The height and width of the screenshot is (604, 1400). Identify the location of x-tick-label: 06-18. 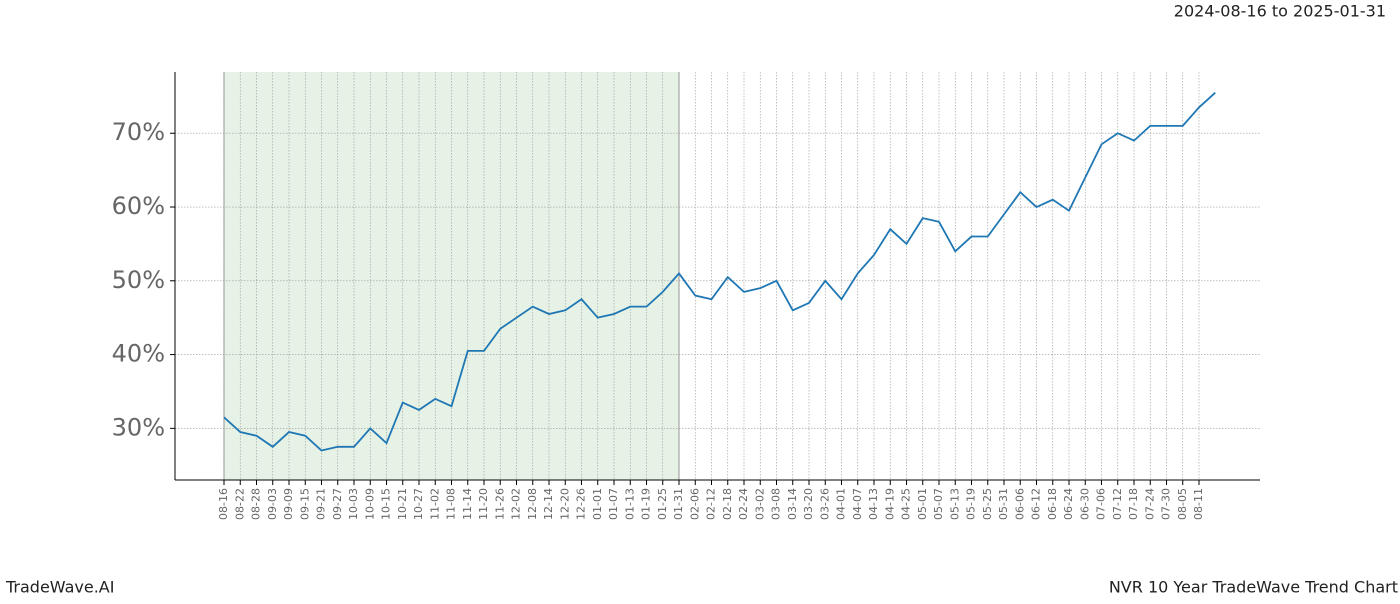
(1052, 504).